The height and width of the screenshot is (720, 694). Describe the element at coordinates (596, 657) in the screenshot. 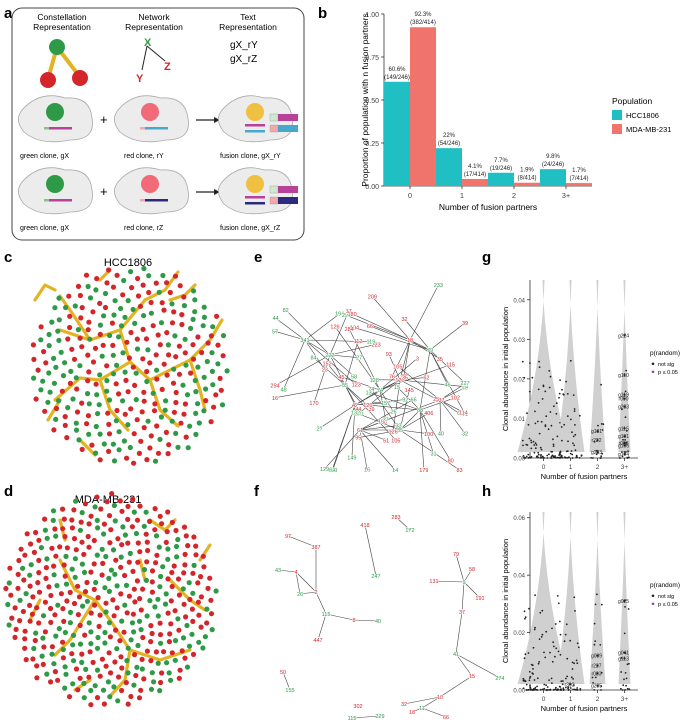

I see `point-annotation: g039` at that location.